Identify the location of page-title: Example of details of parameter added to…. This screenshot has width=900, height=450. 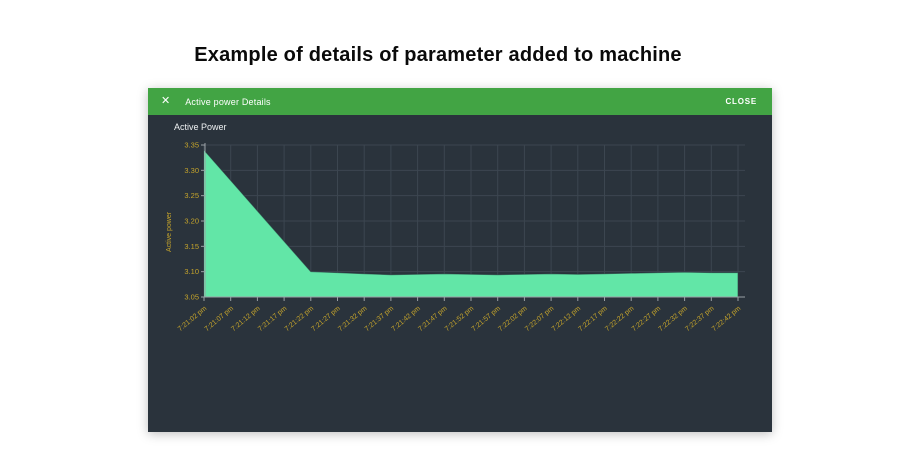
(438, 55).